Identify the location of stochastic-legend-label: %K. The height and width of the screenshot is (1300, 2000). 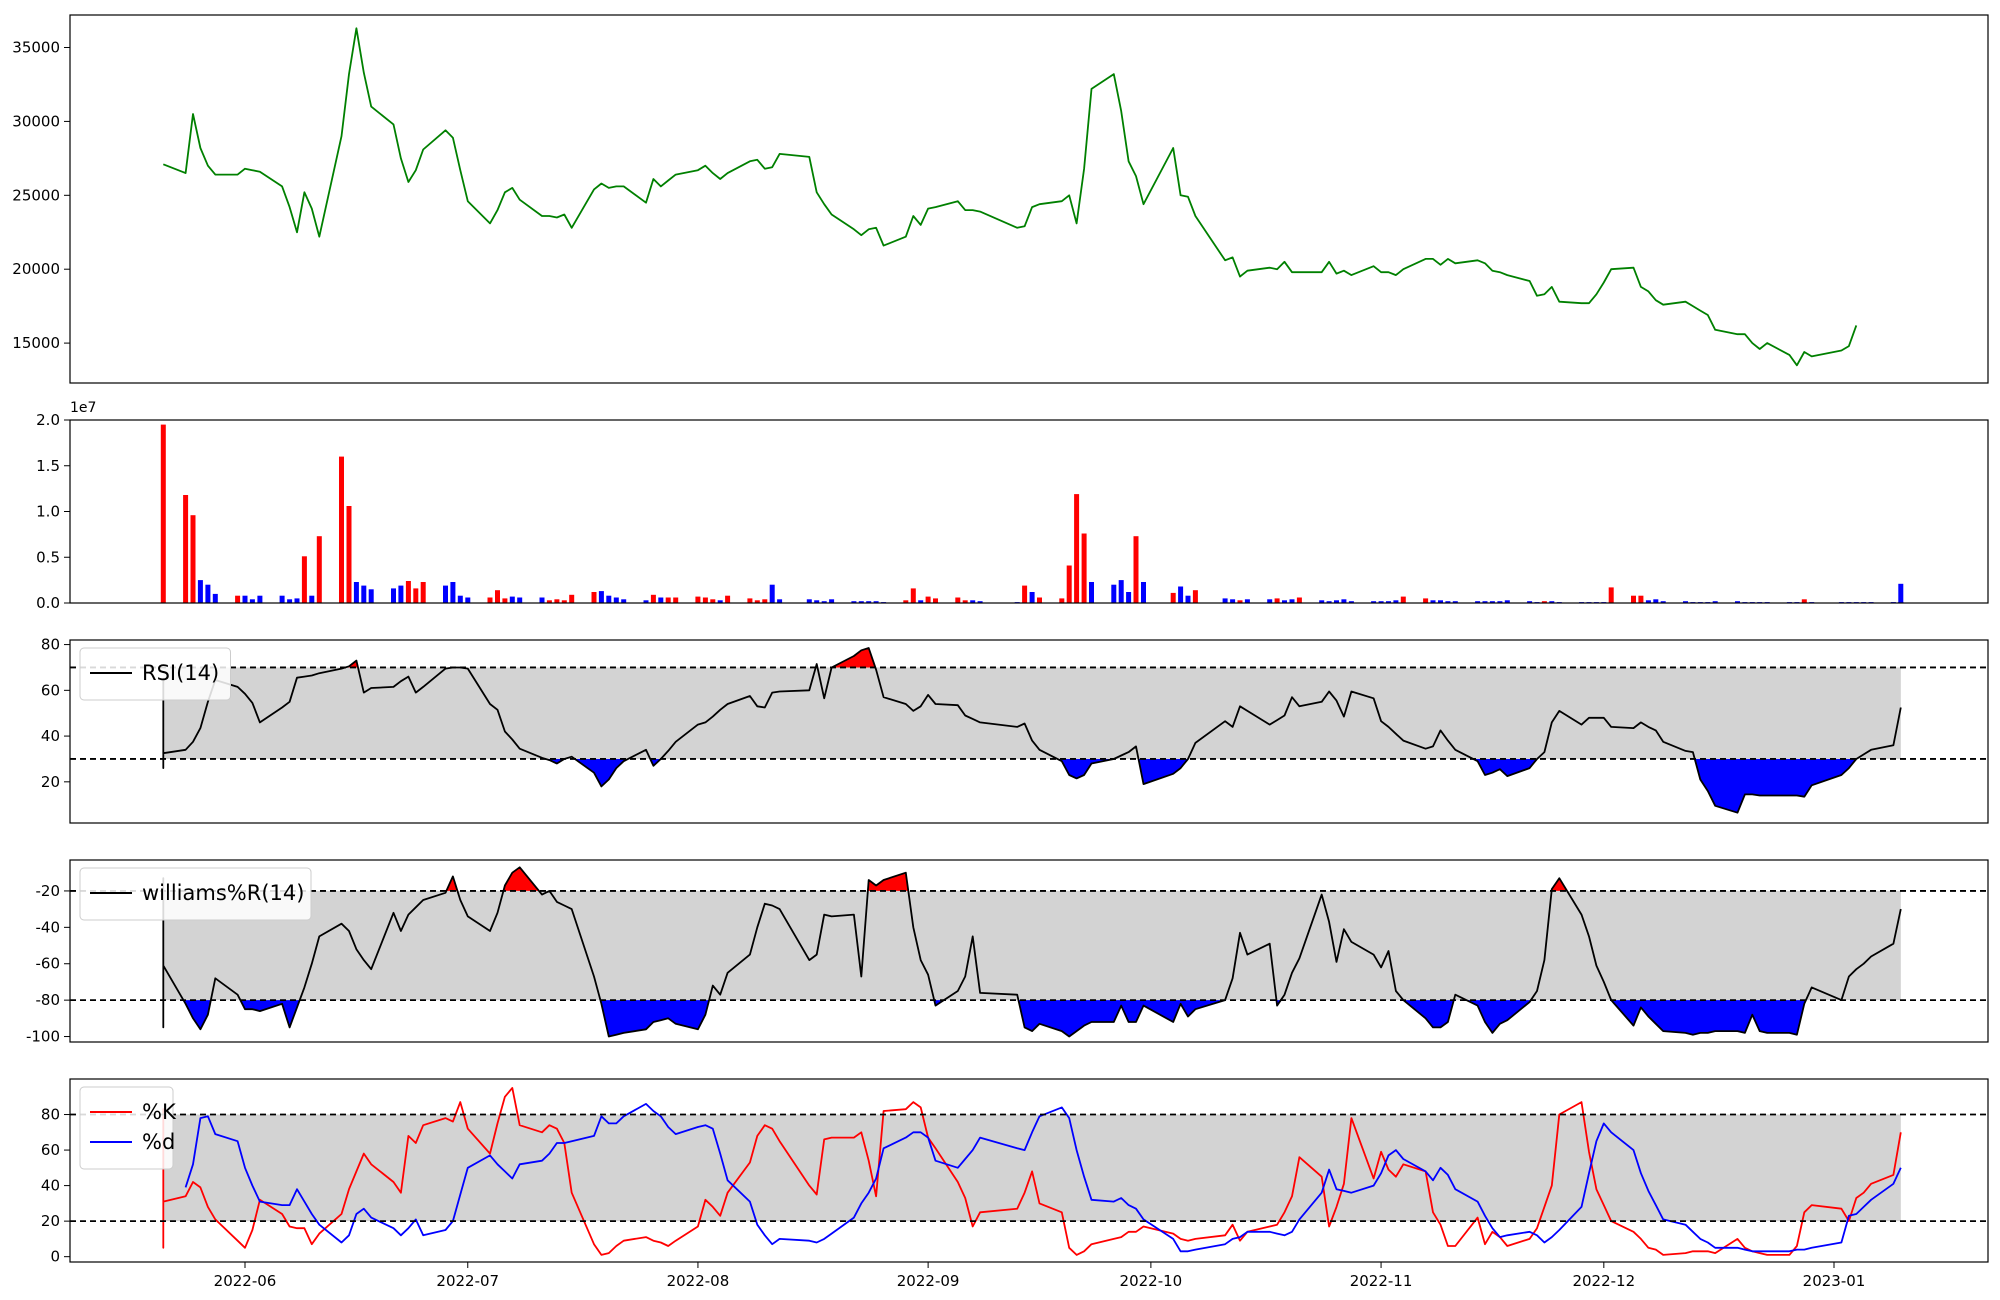
(159, 1112).